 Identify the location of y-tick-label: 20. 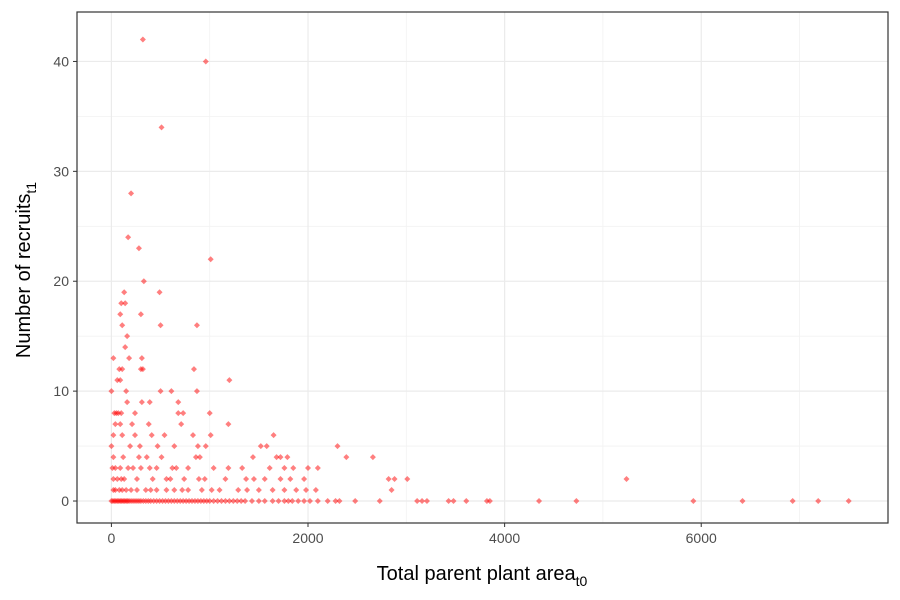
(61, 281).